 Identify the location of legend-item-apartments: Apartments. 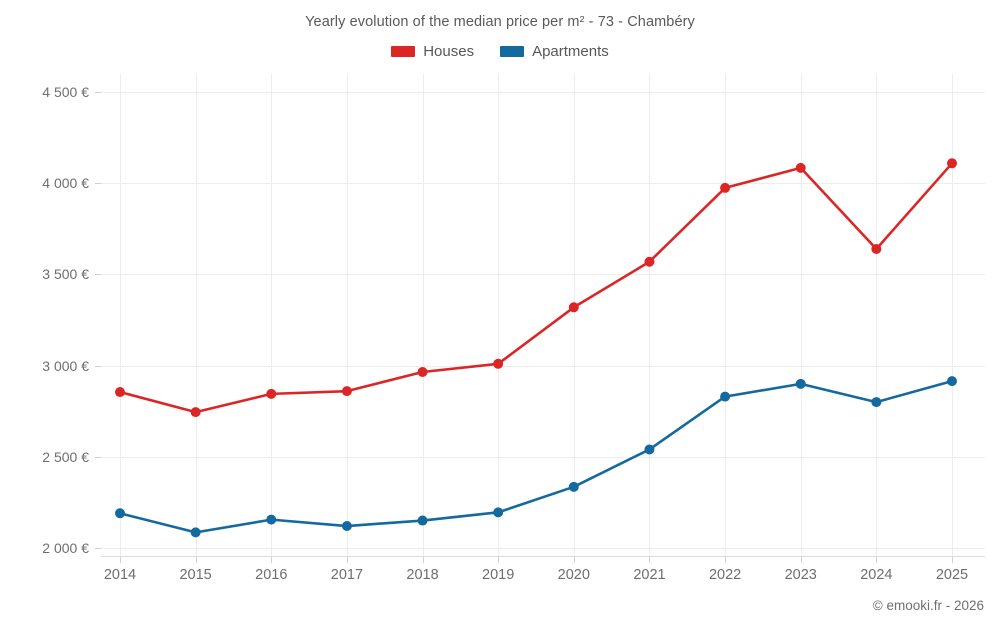
(554, 51).